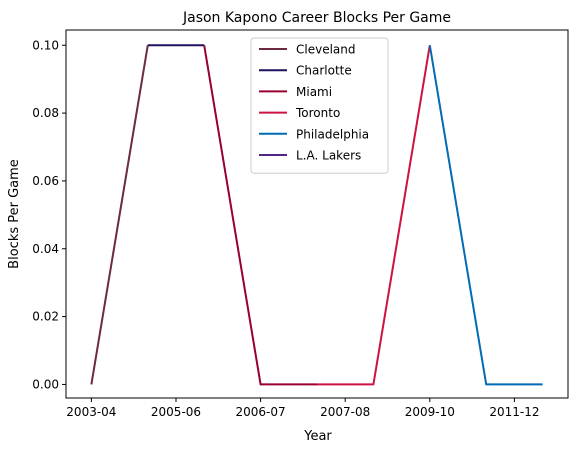 The image size is (579, 453). What do you see at coordinates (317, 436) in the screenshot?
I see `x-axis-label: Year` at bounding box center [317, 436].